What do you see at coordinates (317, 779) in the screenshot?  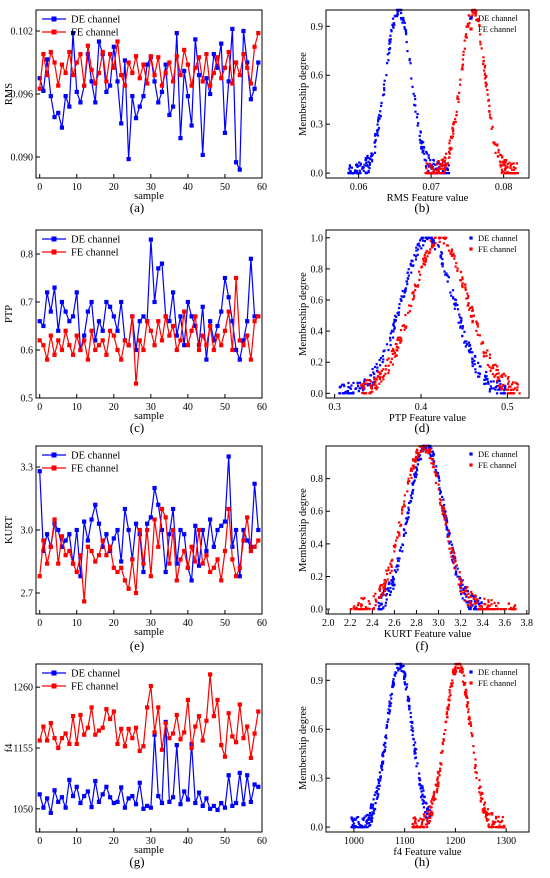 I see `y-tick-label: 0.3` at bounding box center [317, 779].